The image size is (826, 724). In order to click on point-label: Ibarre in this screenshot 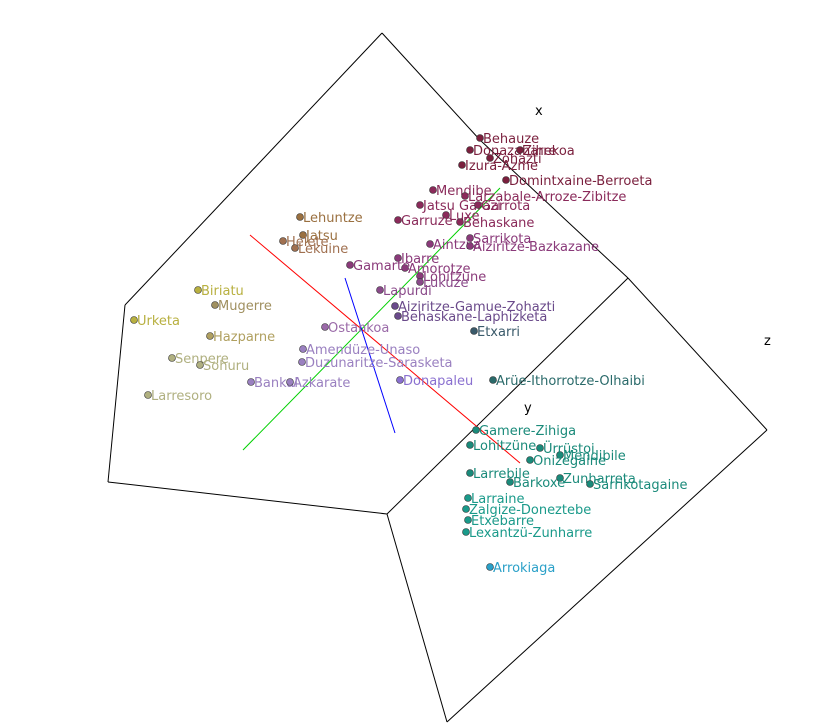, I will do `click(420, 259)`.